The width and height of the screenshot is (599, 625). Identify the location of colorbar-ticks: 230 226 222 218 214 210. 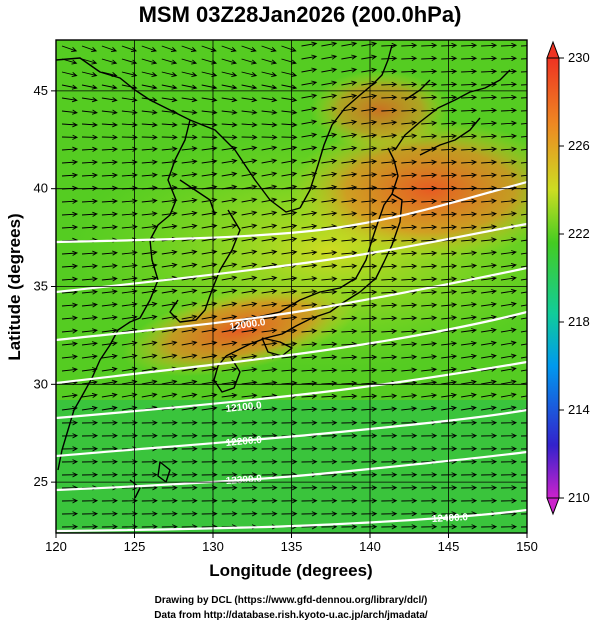
(574, 277).